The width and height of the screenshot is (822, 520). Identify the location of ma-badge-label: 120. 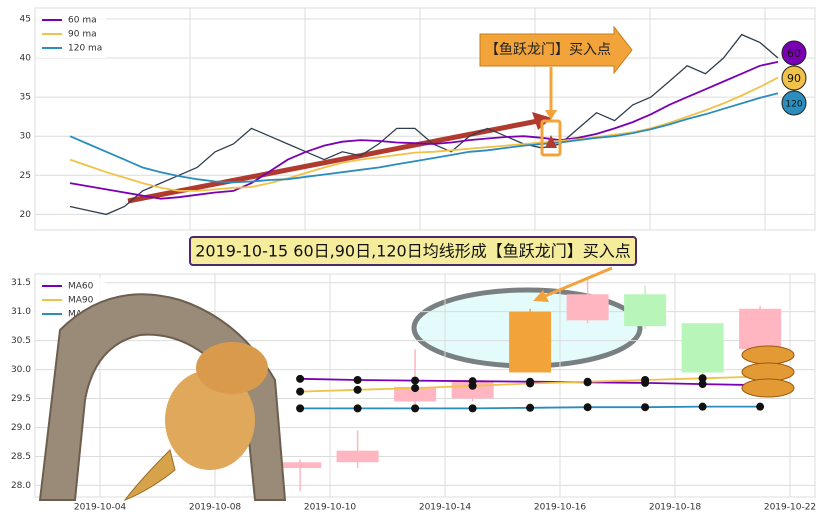
(793, 105).